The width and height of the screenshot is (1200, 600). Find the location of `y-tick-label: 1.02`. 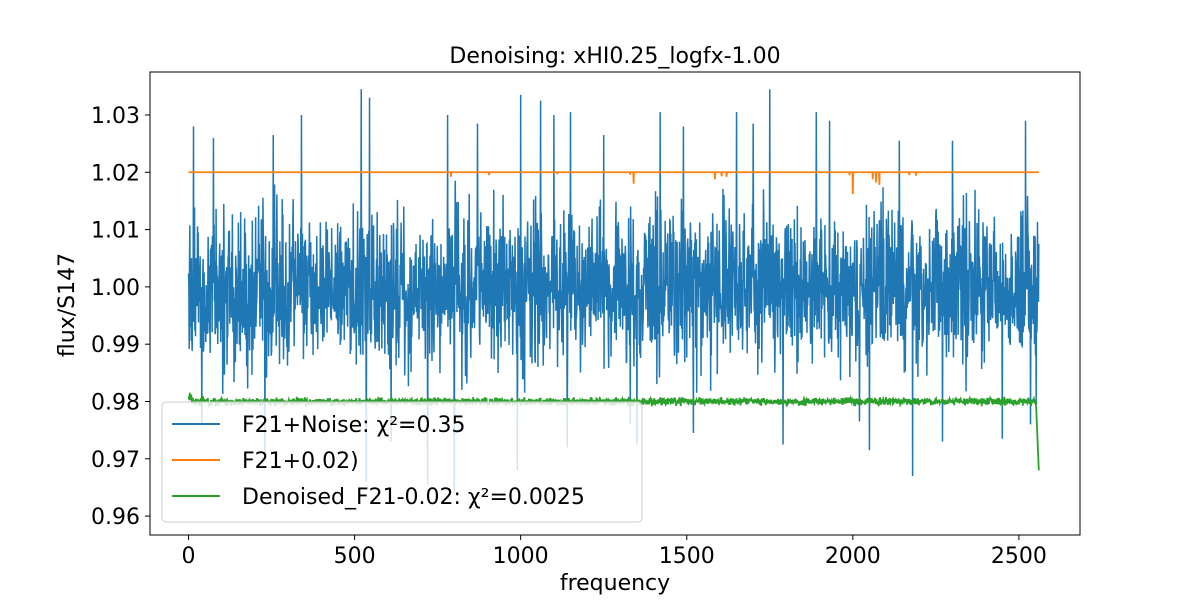

y-tick-label: 1.02 is located at coordinates (115, 173).